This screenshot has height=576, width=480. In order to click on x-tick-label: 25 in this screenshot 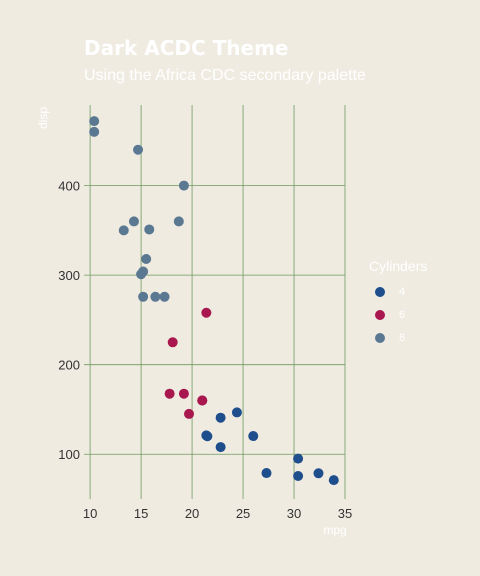, I will do `click(243, 513)`.